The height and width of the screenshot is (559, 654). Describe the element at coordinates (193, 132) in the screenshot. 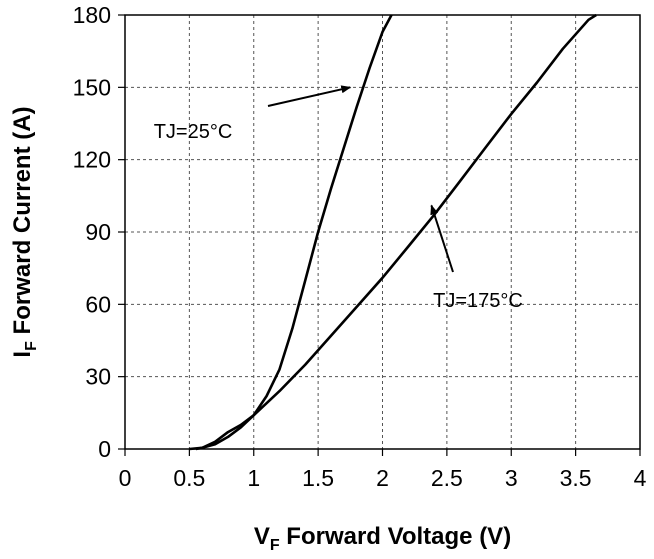

I see `annotation-label: TJ=25°C` at that location.